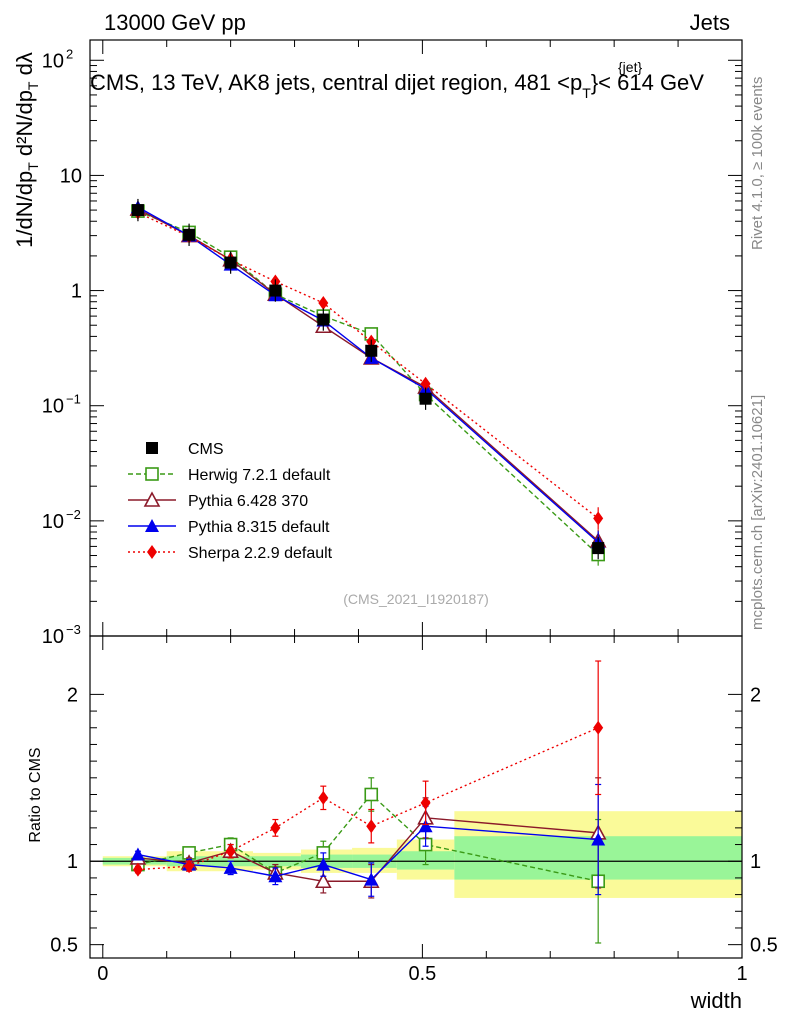 This screenshot has height=1024, width=786. I want to click on watermark: (CMS_2021_I1920187), so click(416, 599).